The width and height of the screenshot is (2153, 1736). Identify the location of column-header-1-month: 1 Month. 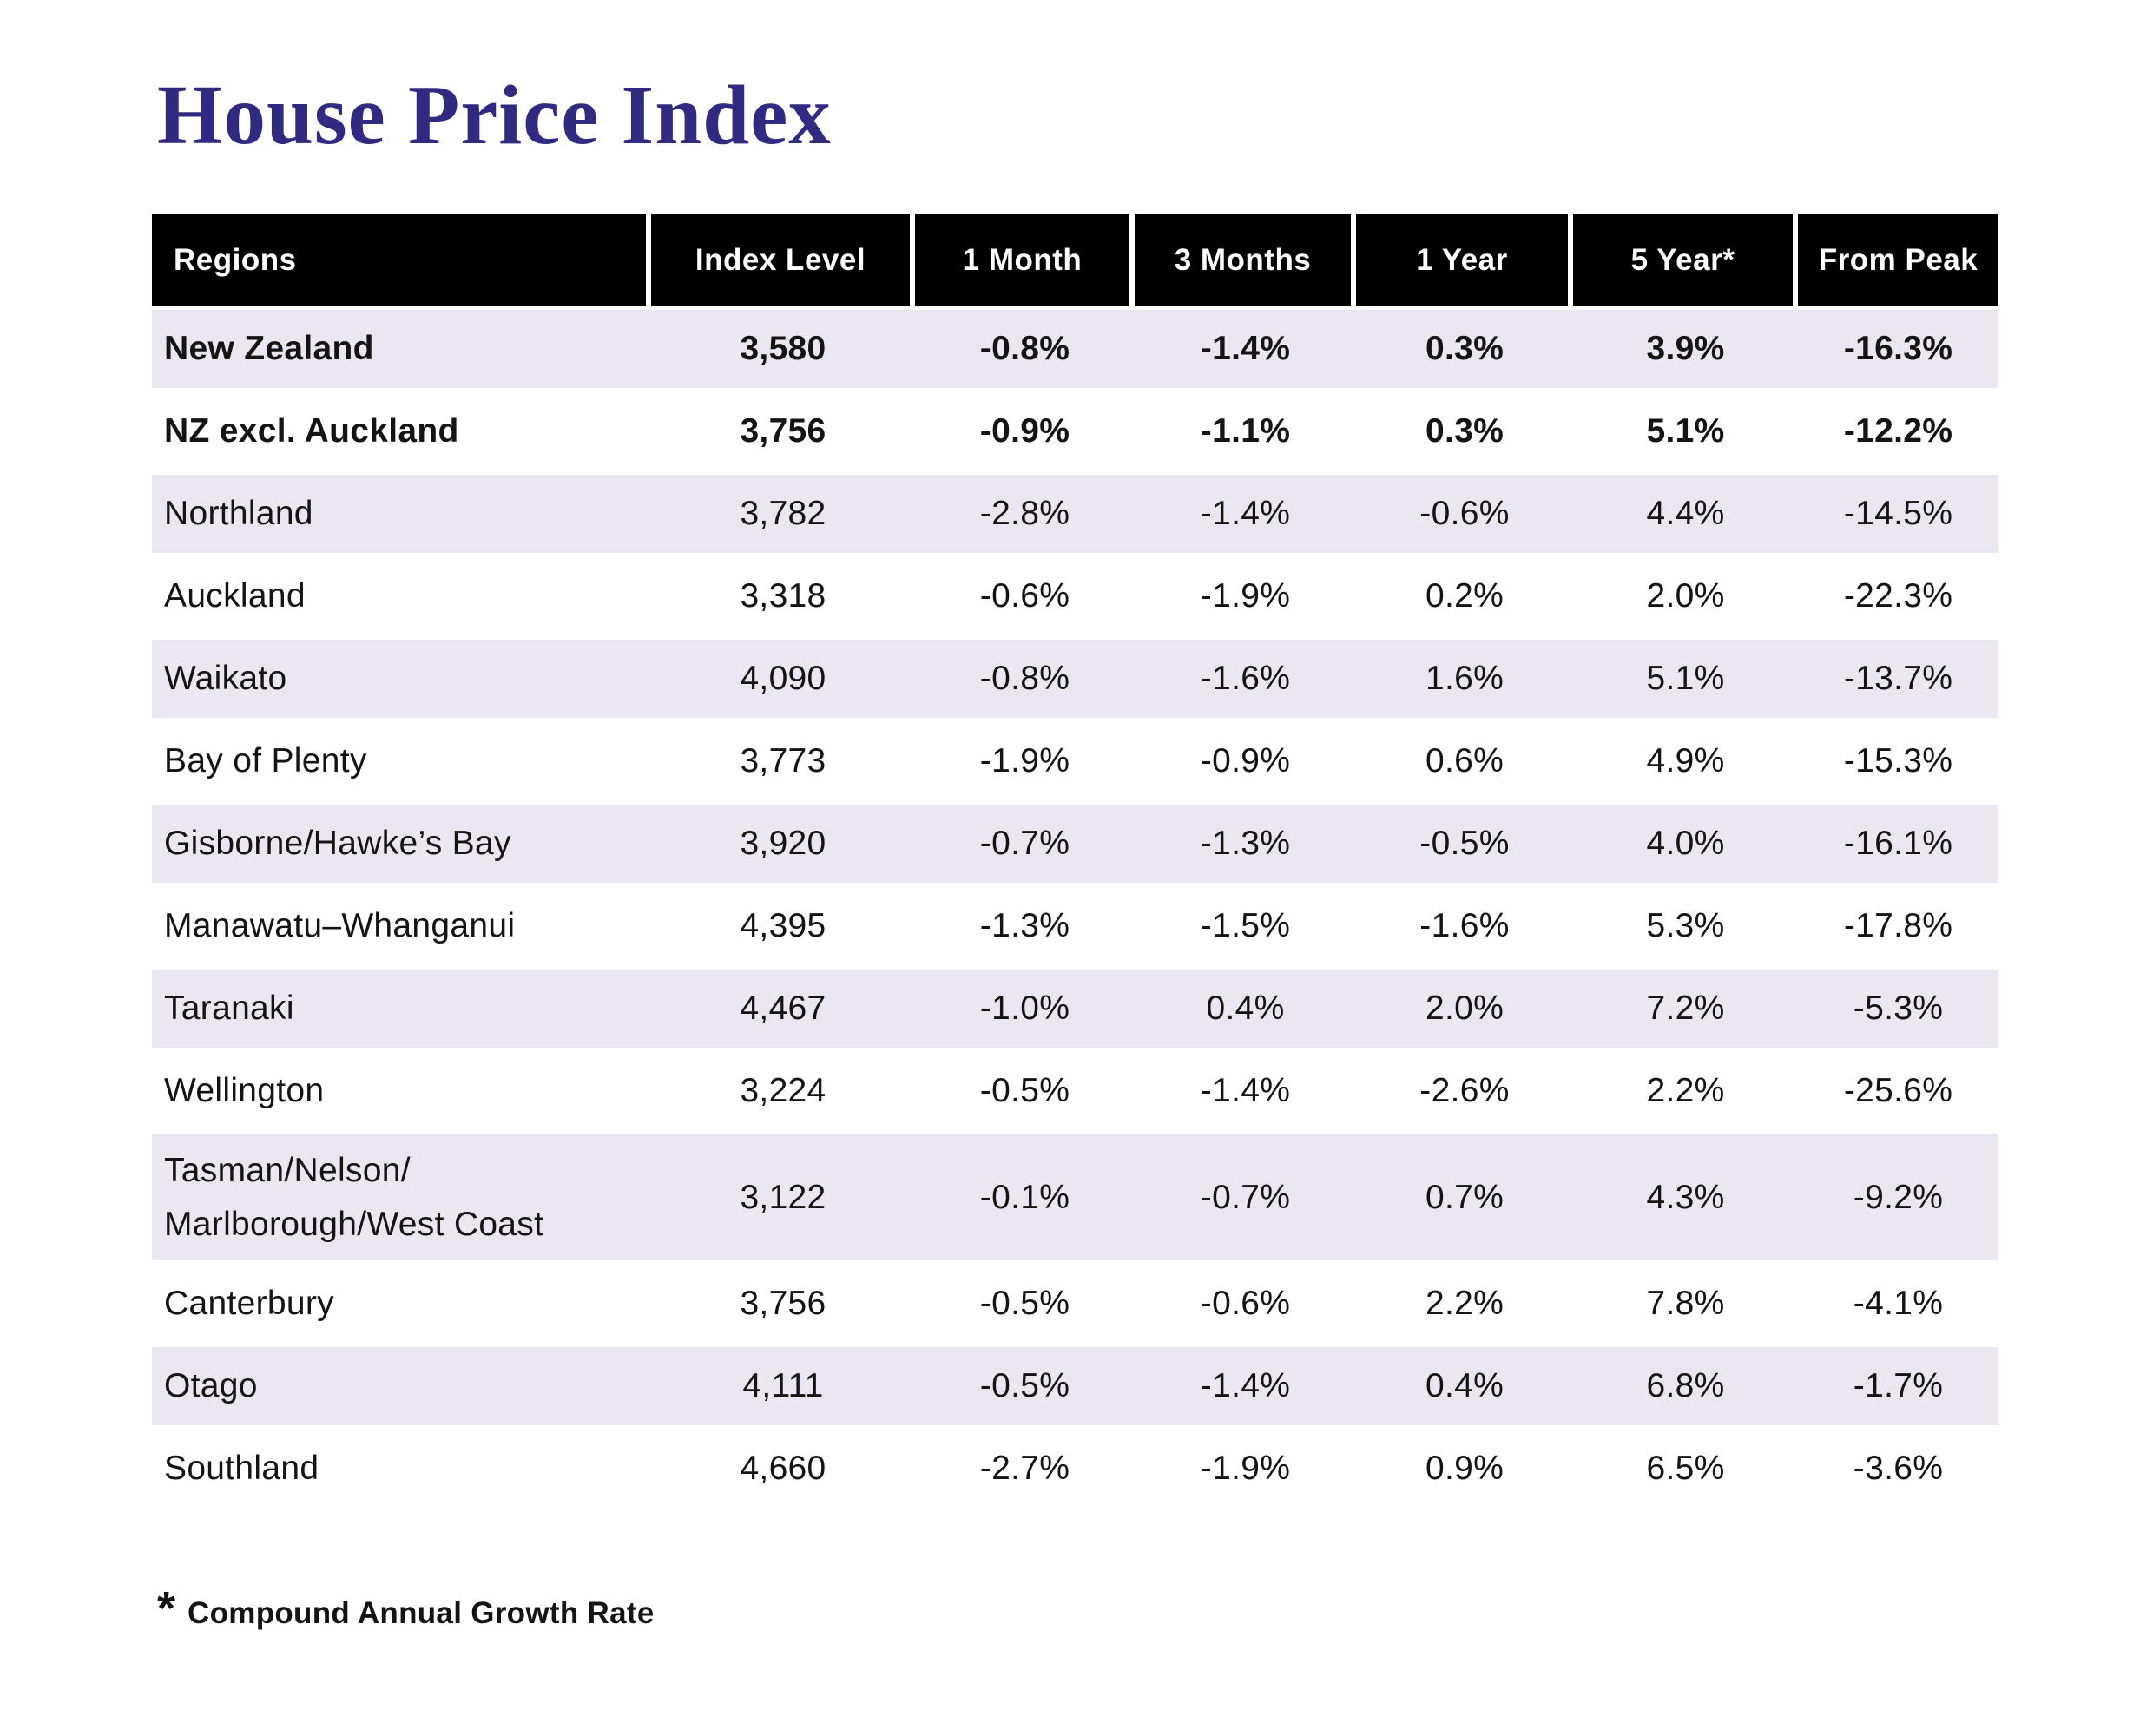
(1025, 262).